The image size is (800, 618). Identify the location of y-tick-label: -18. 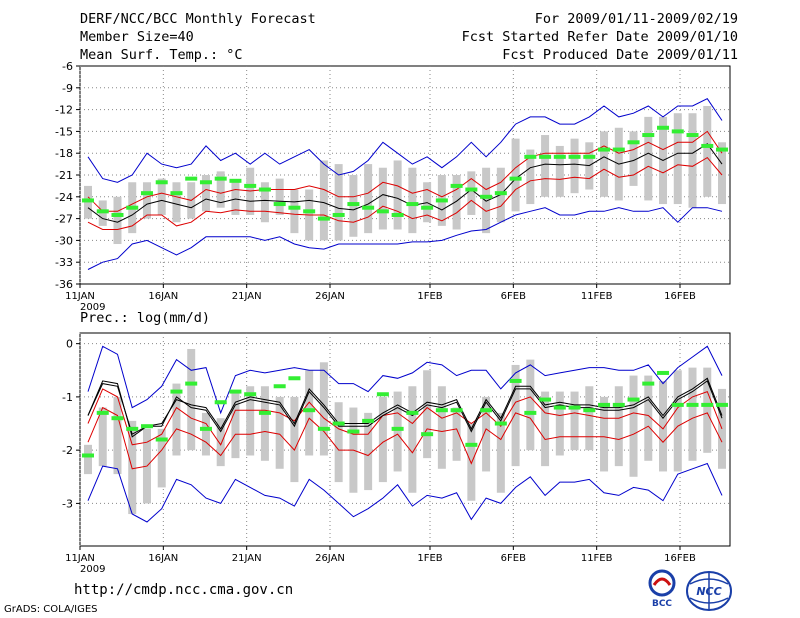
(64, 153).